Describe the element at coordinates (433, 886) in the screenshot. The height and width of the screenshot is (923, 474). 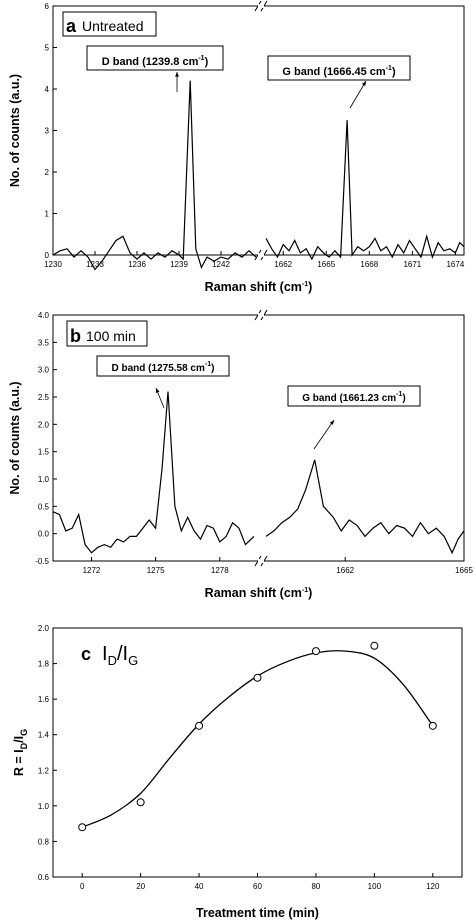
I see `x-tick-label: 120` at that location.